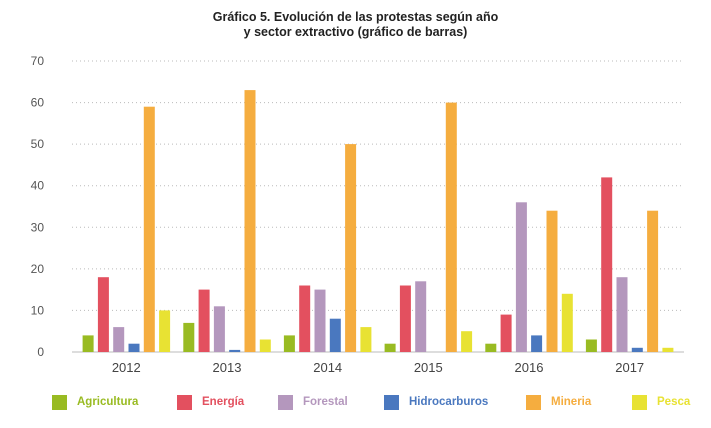 The image size is (711, 428). I want to click on x-axis: 2012 2013 2014 2015 2016 2017, so click(378, 367).